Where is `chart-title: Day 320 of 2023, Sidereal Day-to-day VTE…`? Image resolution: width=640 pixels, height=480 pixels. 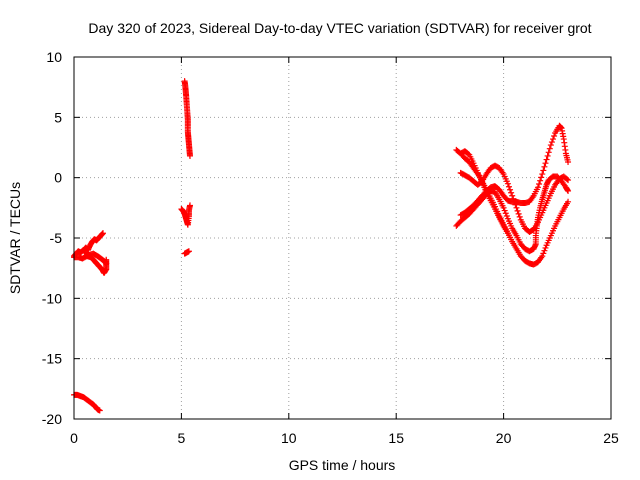 chart-title: Day 320 of 2023, Sidereal Day-to-day VTE… is located at coordinates (339, 28).